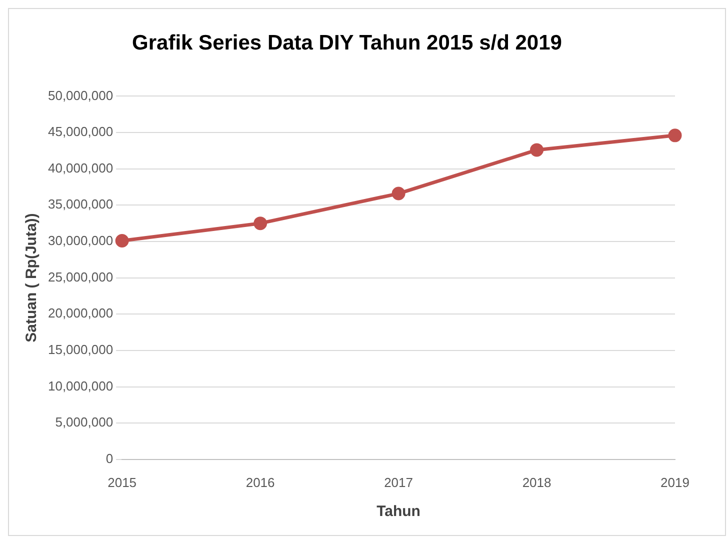 The image size is (728, 538). Describe the element at coordinates (398, 511) in the screenshot. I see `x-axis-title: Tahun` at that location.